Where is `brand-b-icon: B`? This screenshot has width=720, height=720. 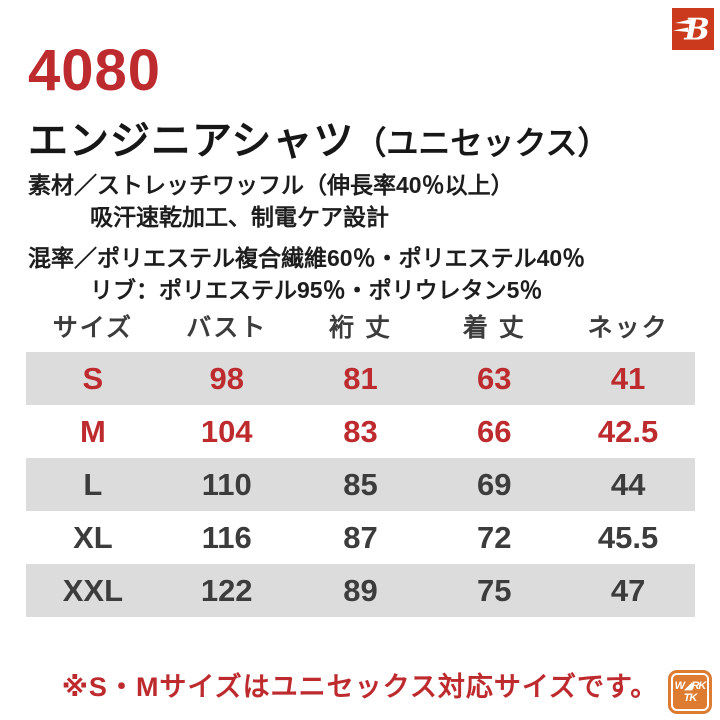
brand-b-icon: B is located at coordinates (693, 29).